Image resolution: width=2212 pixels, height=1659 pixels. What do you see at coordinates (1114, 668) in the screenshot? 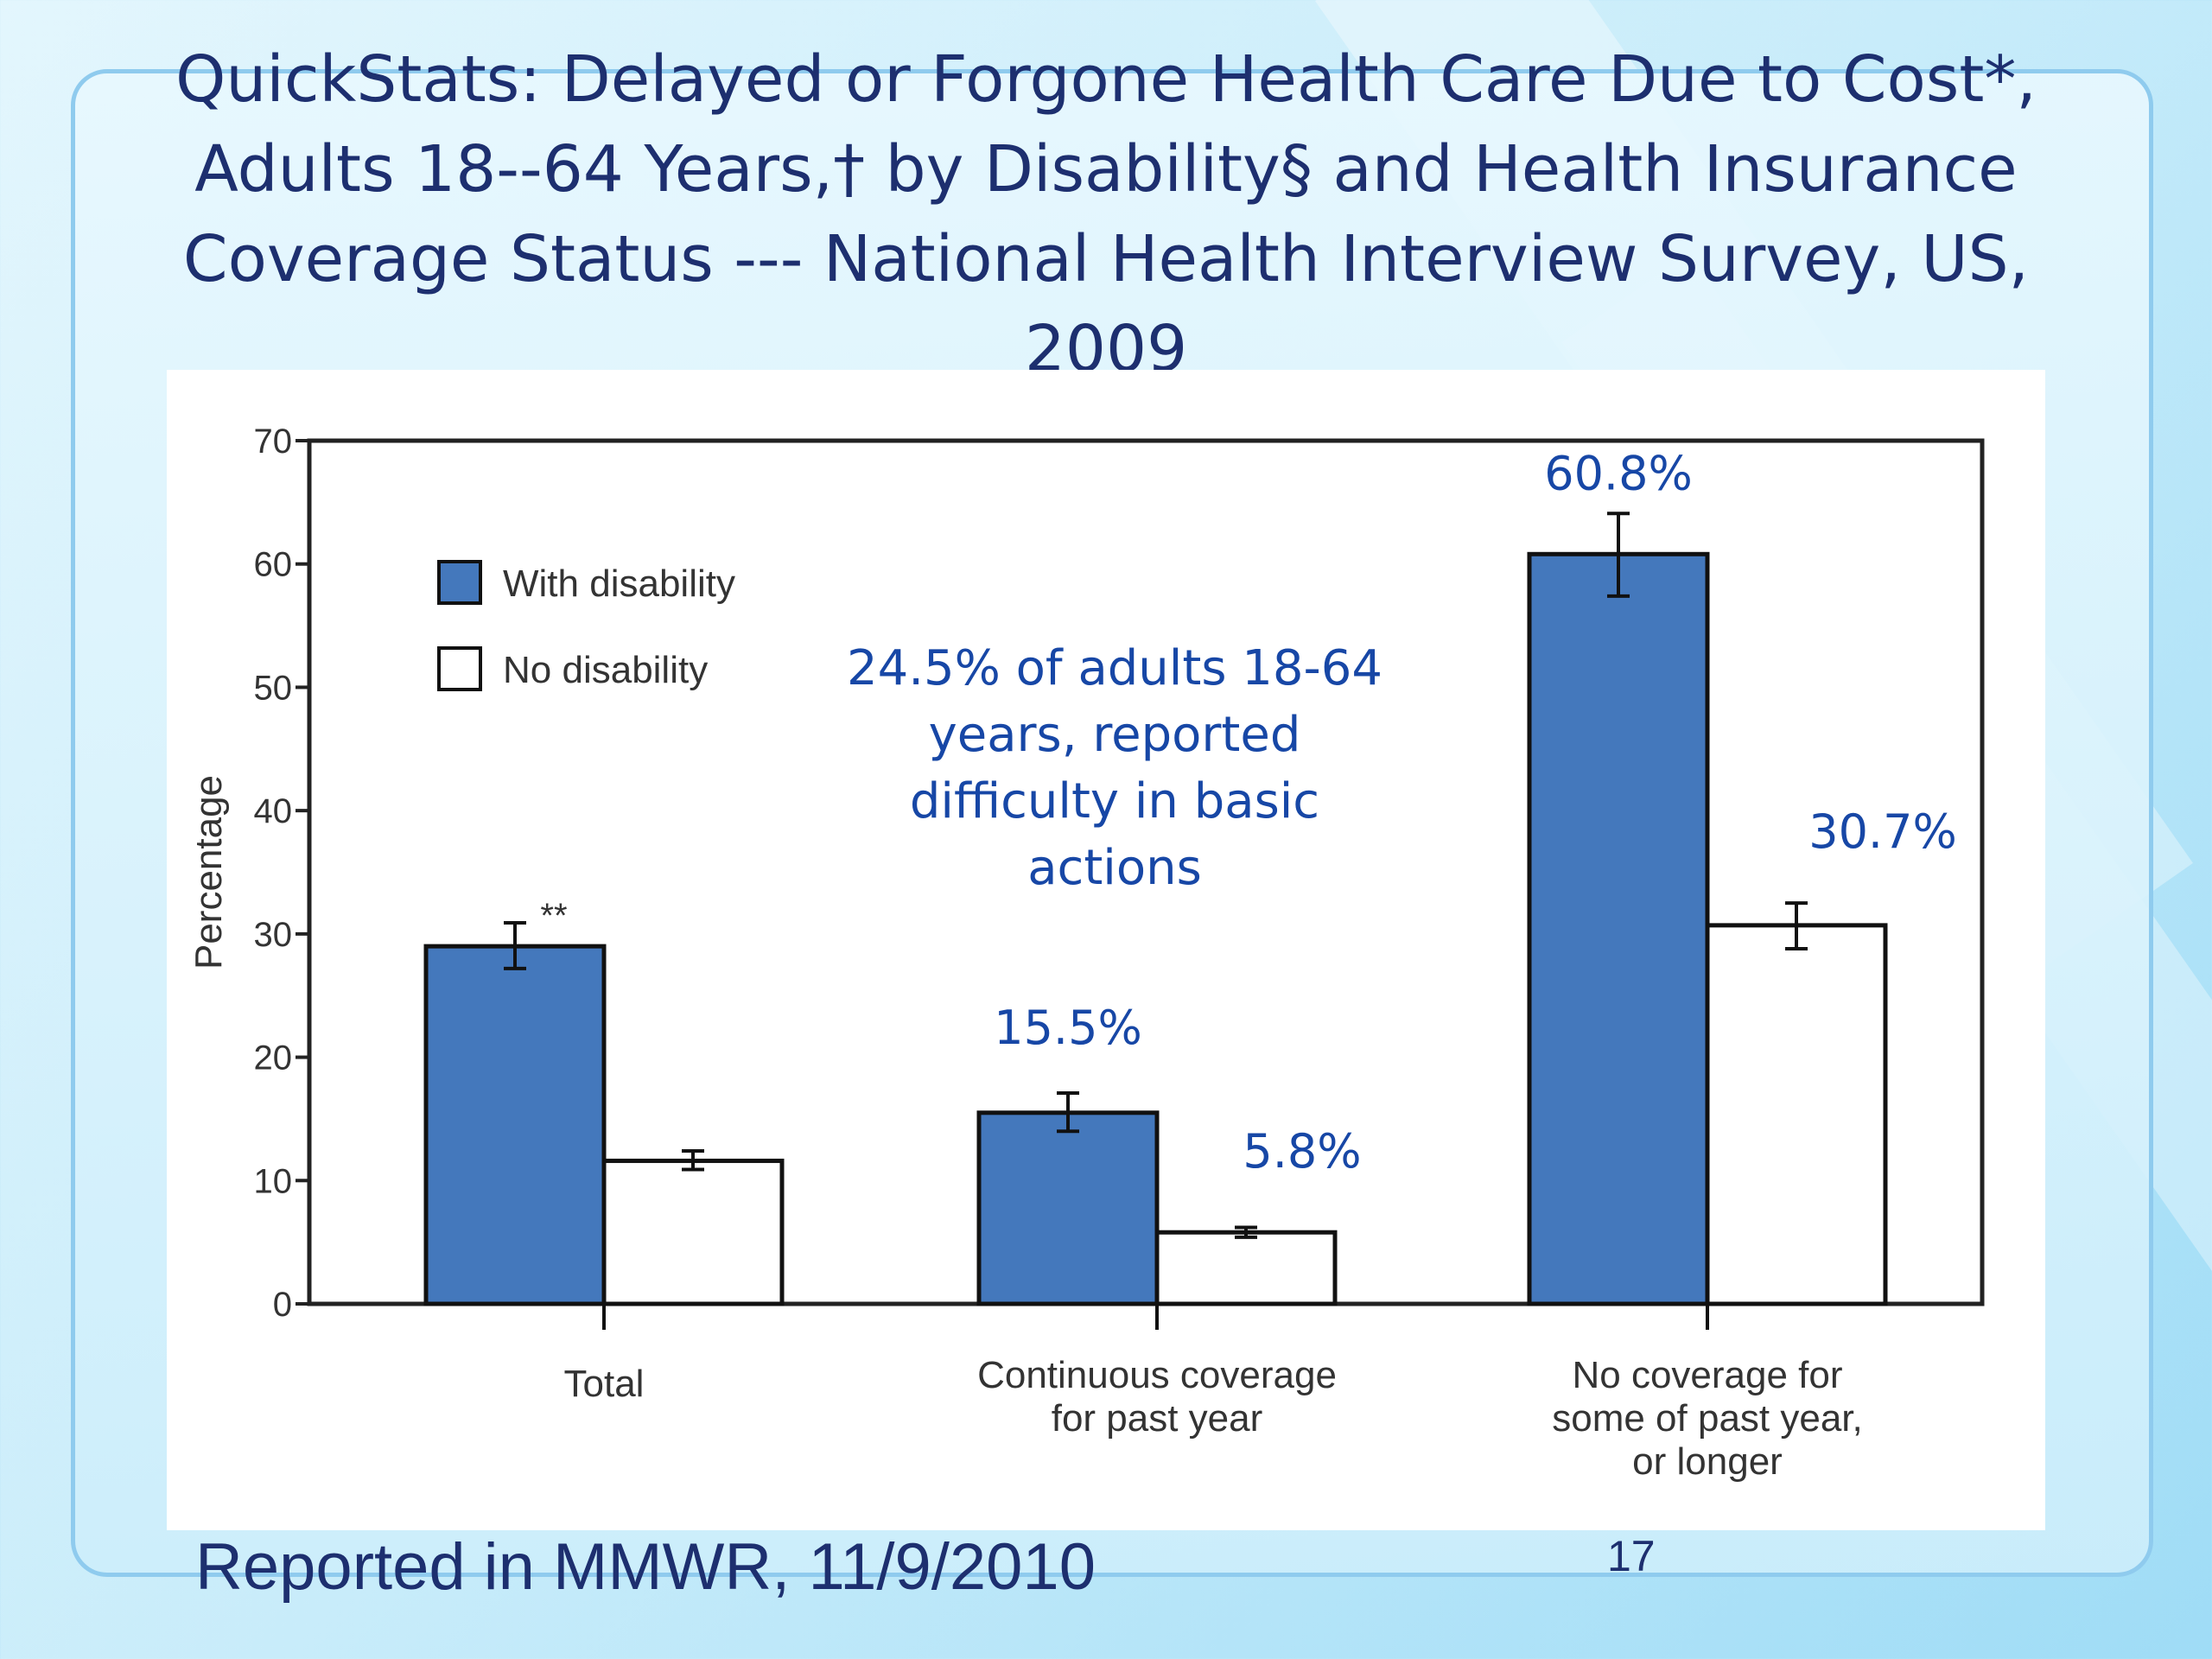
I see `annotation-text: 24.5% of adults 18-64` at bounding box center [1114, 668].